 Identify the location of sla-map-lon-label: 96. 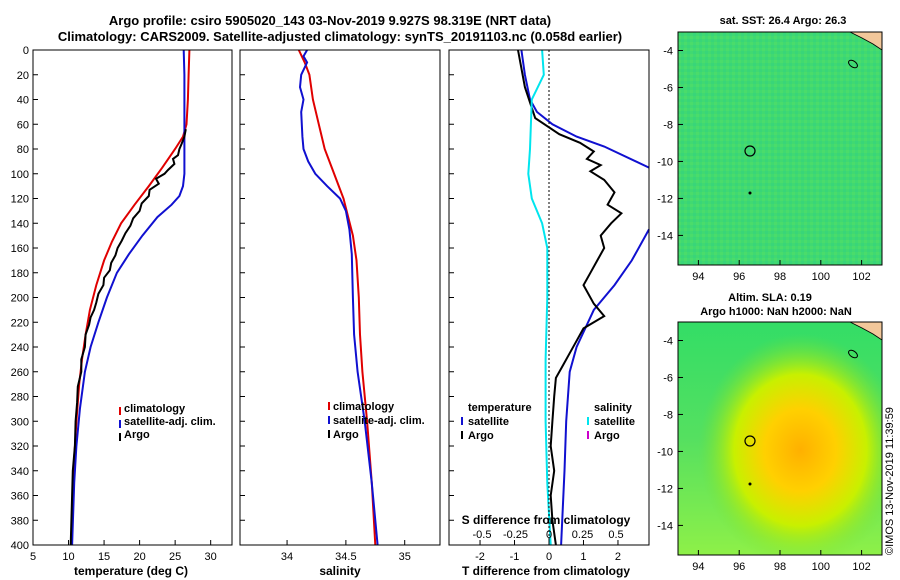
(739, 567).